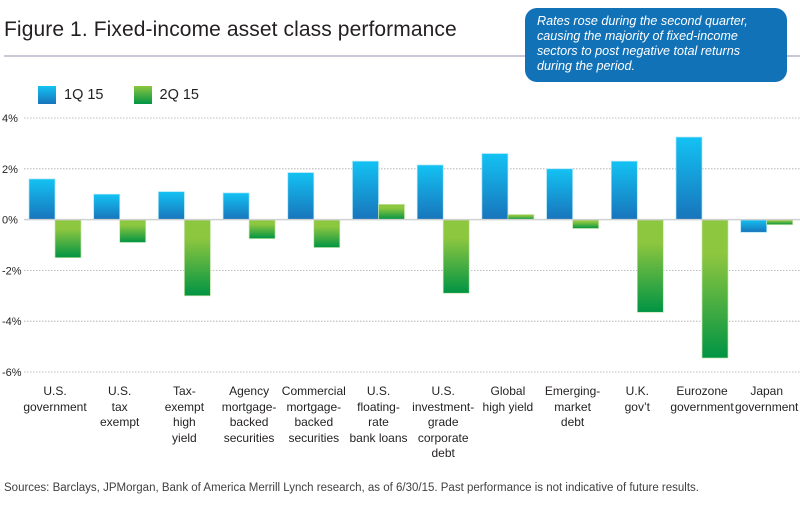 The image size is (800, 515). I want to click on x-tick-label: Tax- exempt high yield, so click(184, 414).